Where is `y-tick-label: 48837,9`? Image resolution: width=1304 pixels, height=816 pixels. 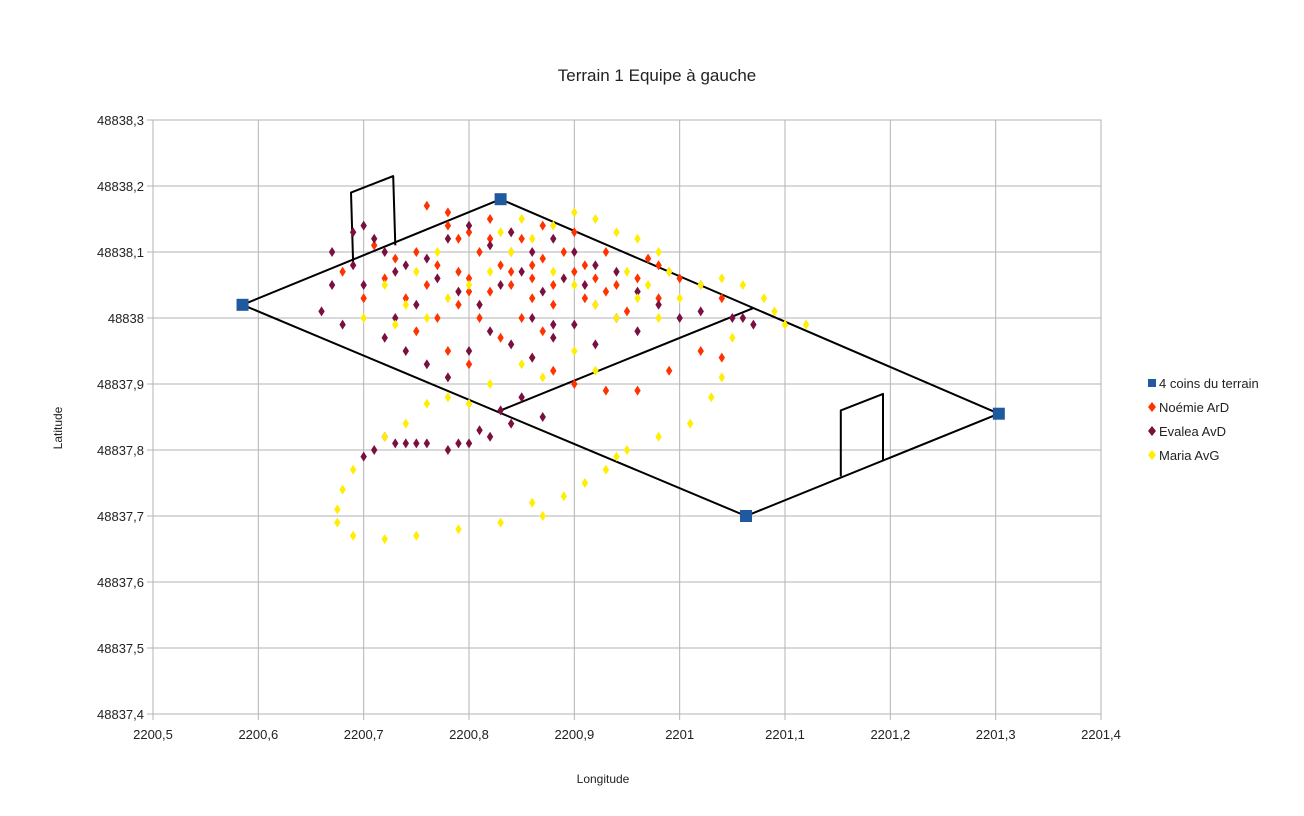
y-tick-label: 48837,9 is located at coordinates (120, 384).